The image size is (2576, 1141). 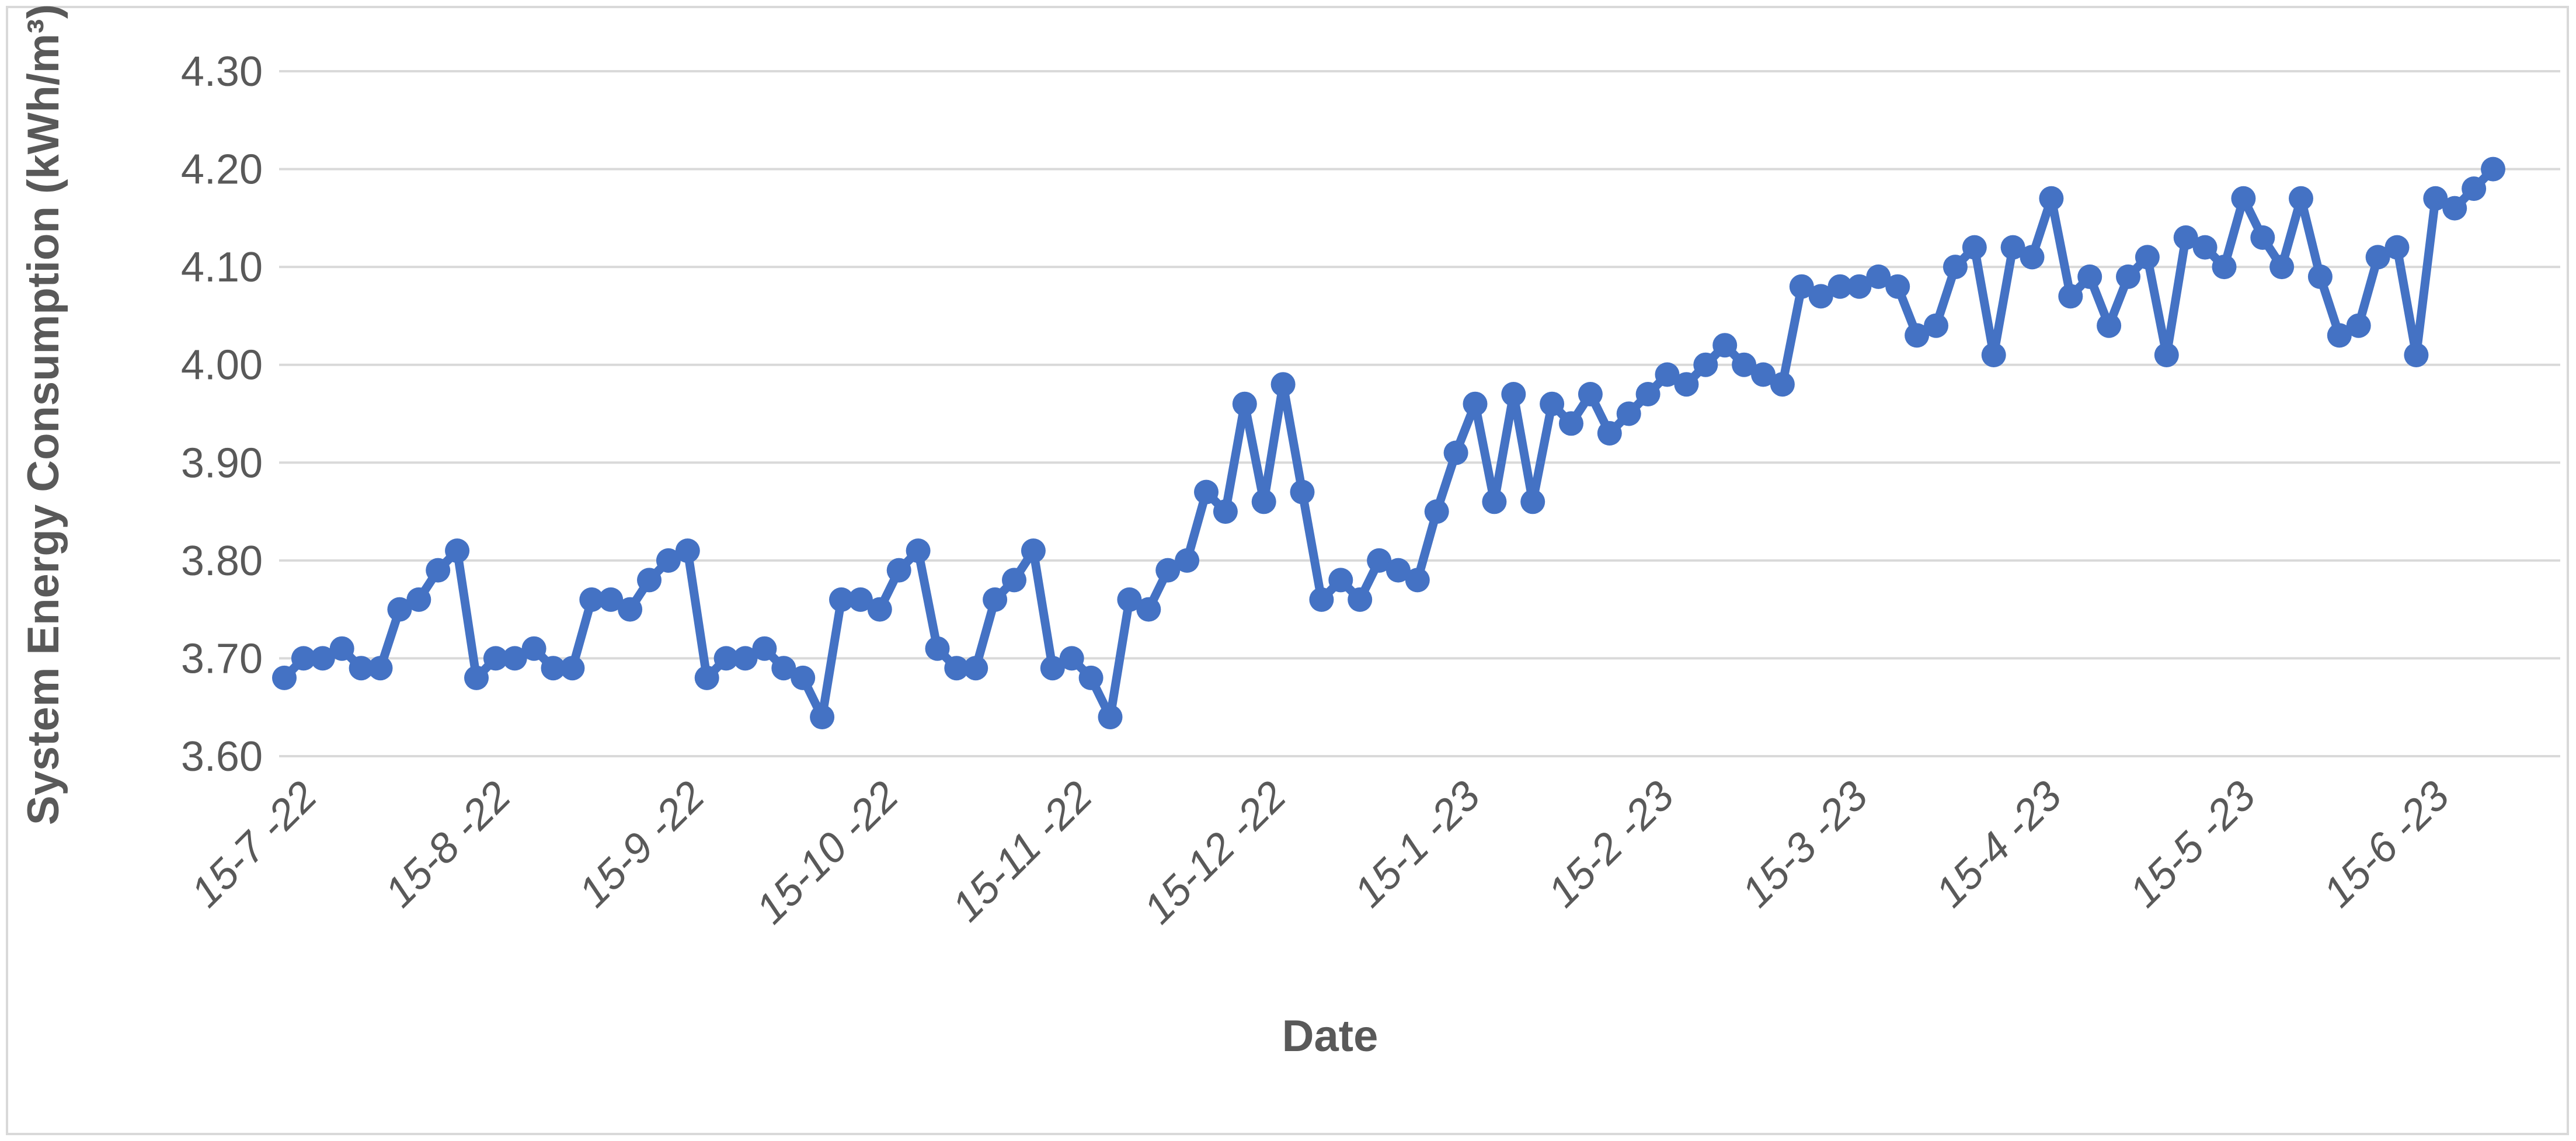 What do you see at coordinates (222, 267) in the screenshot?
I see `y-tick-label: 4.10` at bounding box center [222, 267].